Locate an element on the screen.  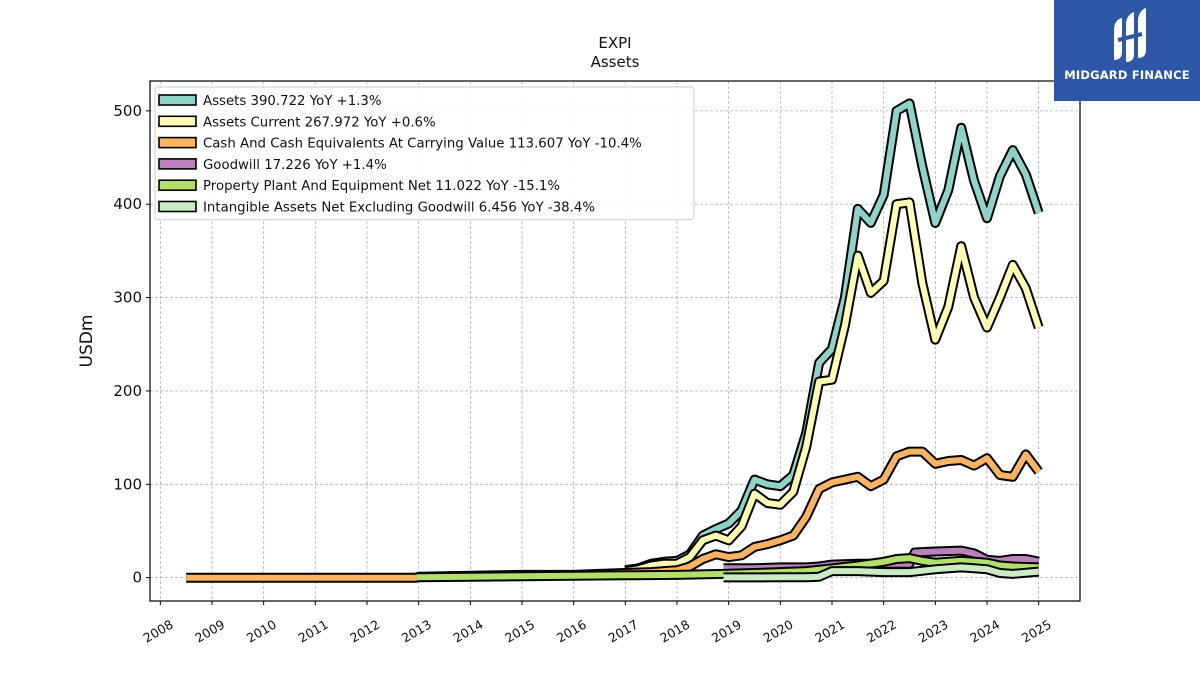
brand-logo: MIDGARD FINANCE is located at coordinates (1127, 50).